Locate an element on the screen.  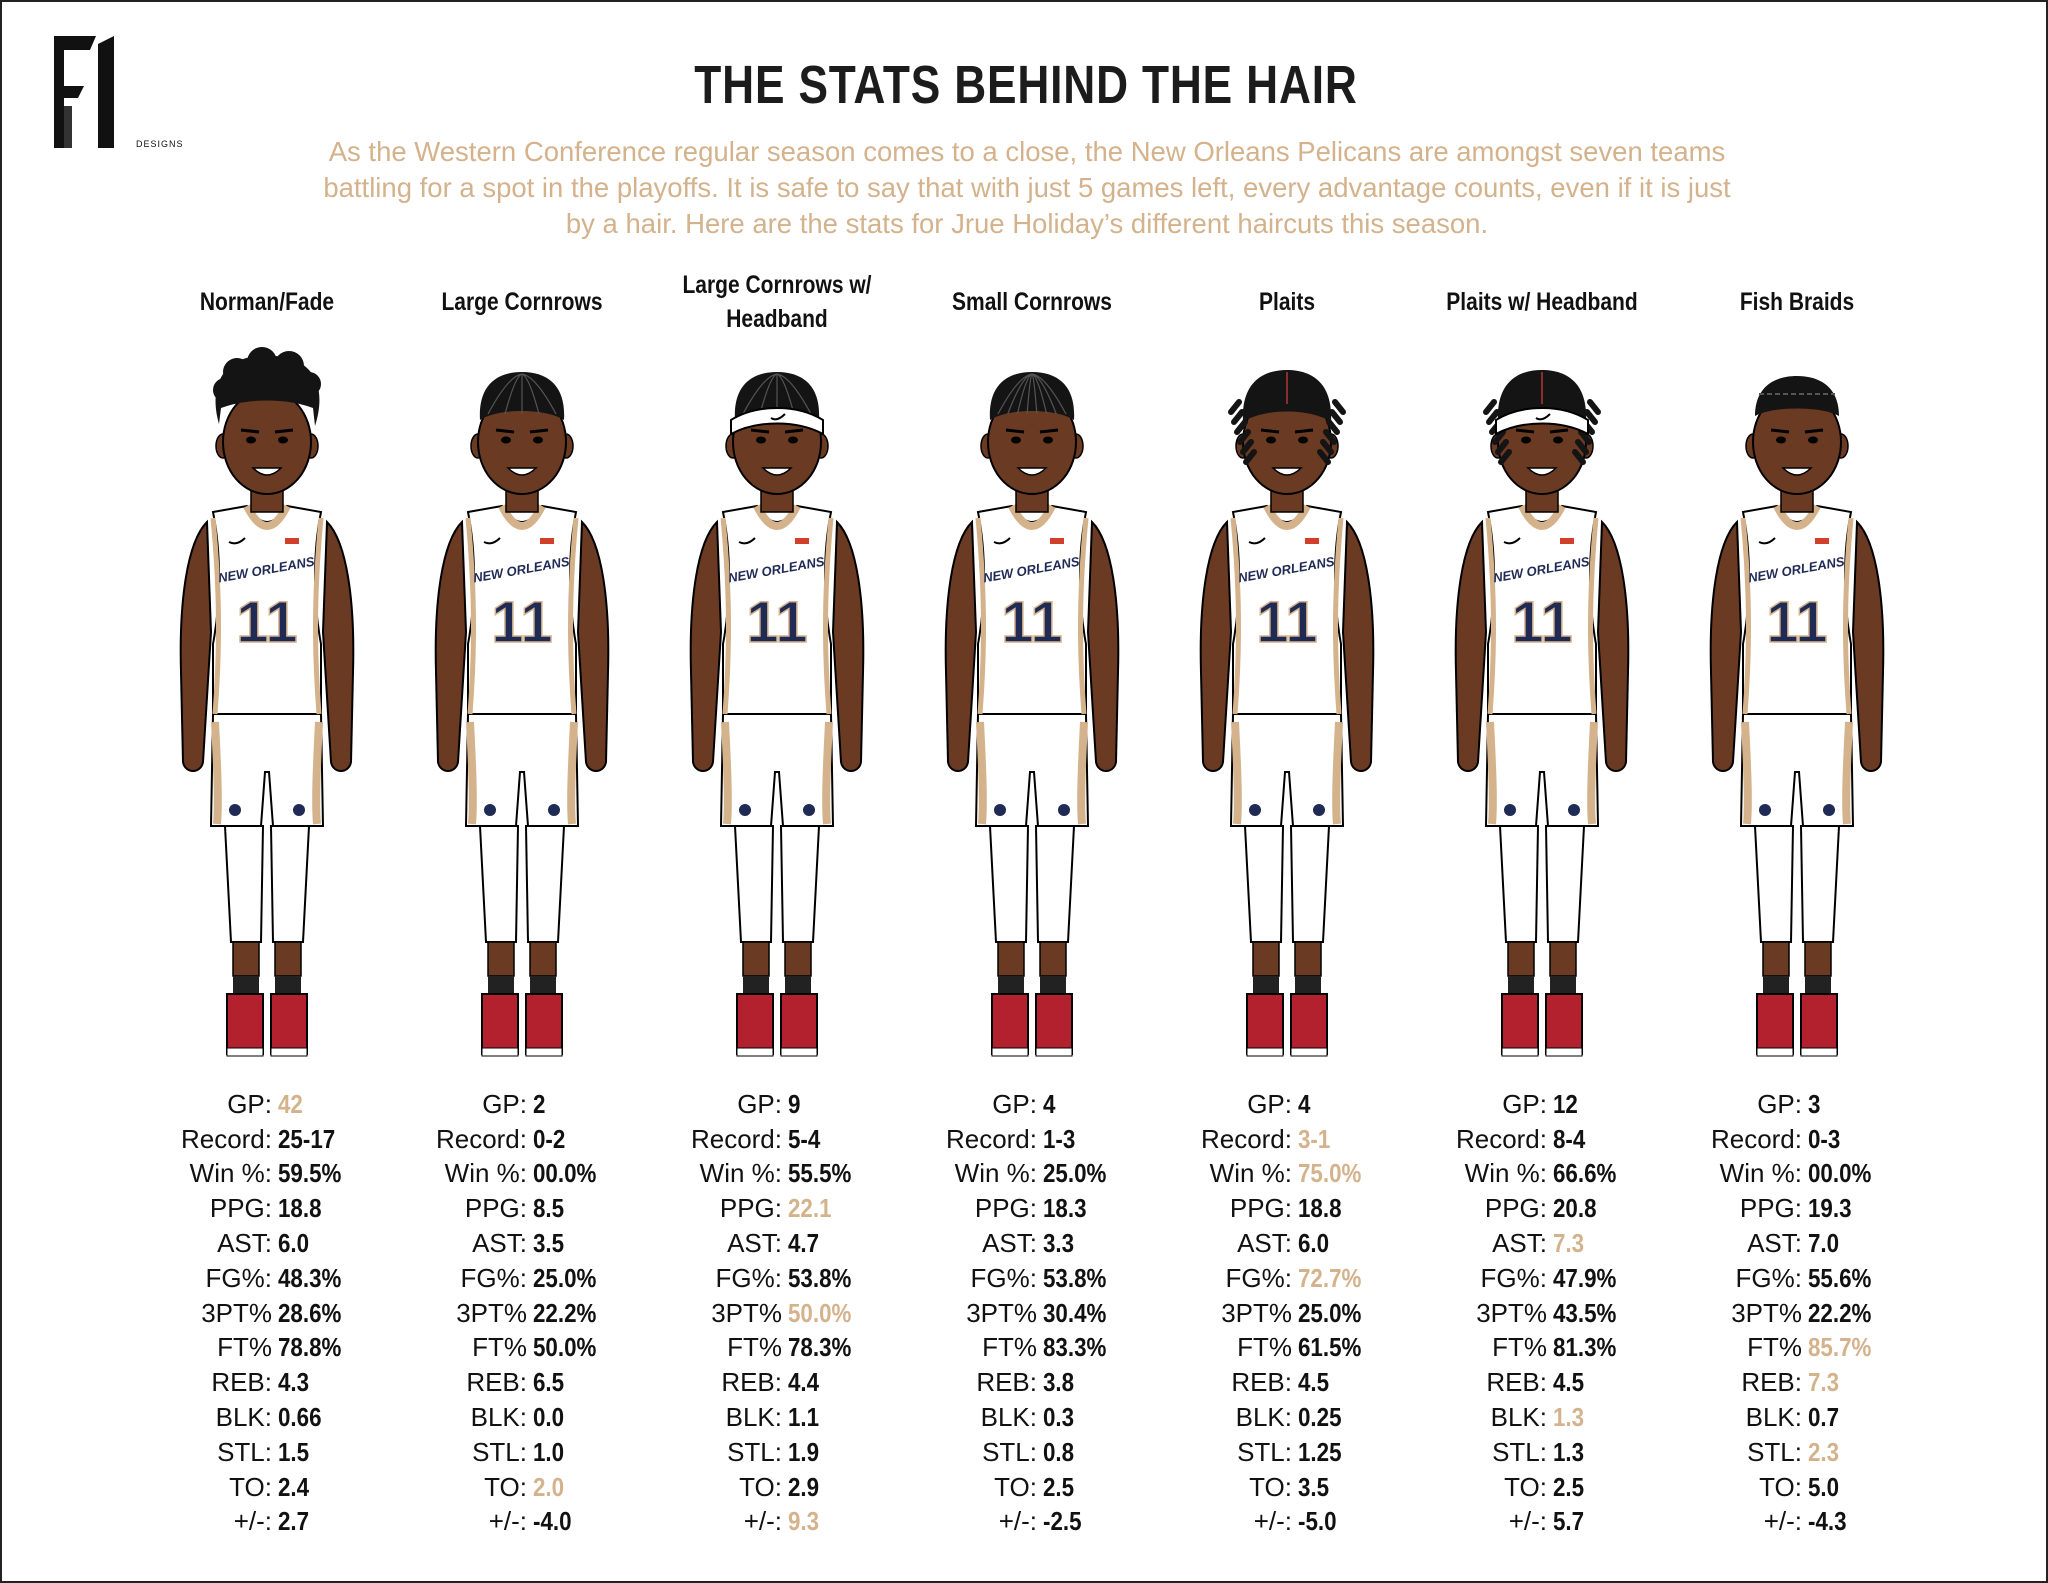
stat-value: 48.3% is located at coordinates (310, 1277).